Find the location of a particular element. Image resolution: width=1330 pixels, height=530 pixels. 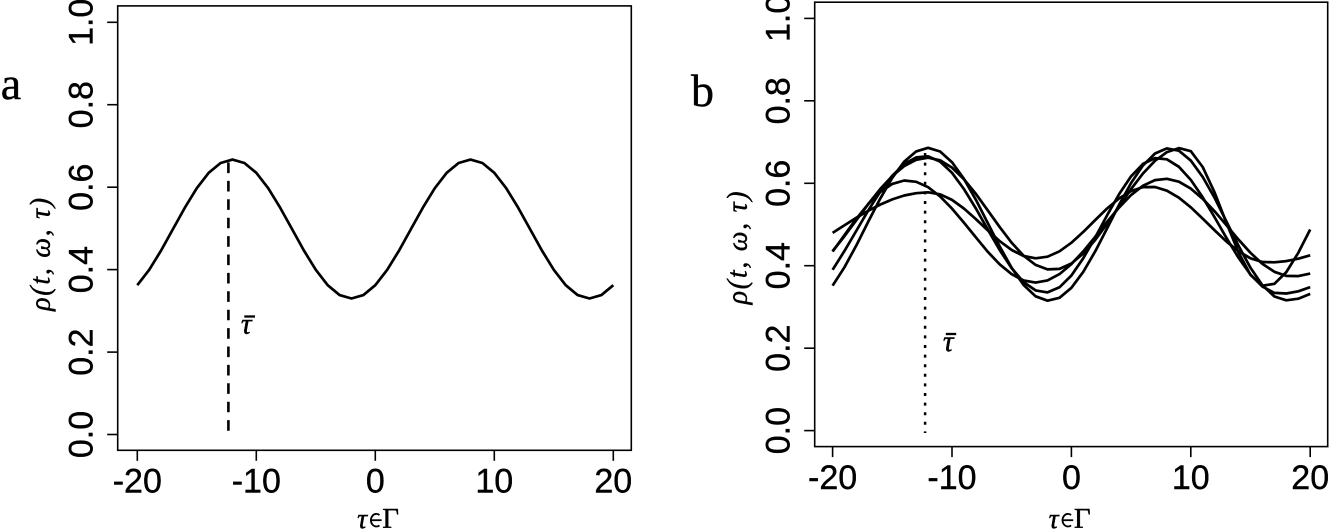

svg-text: b is located at coordinates (702, 90).